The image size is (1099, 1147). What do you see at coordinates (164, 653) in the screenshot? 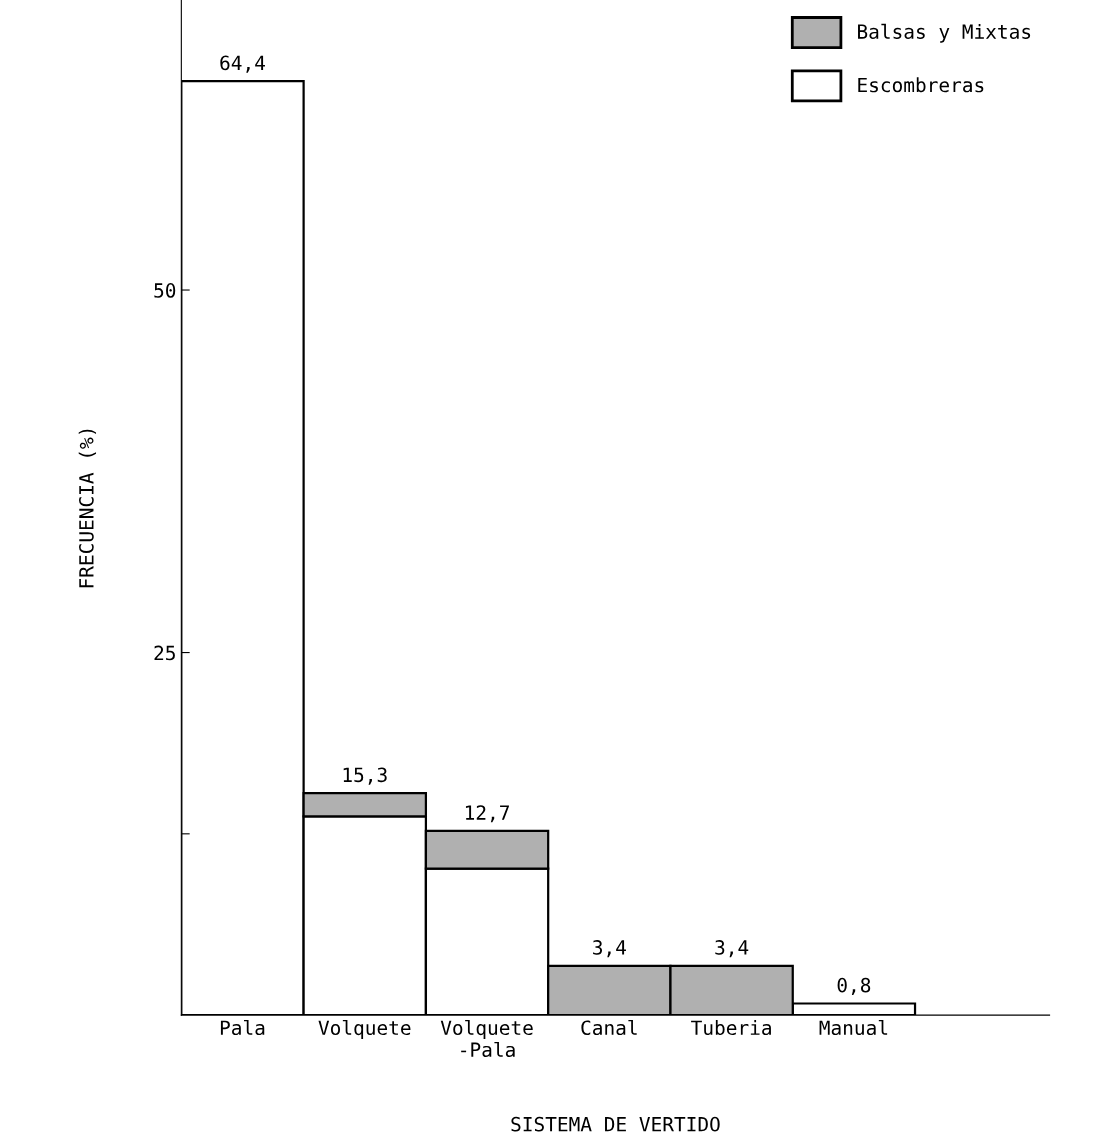
I see `y-tick-label: 25` at bounding box center [164, 653].